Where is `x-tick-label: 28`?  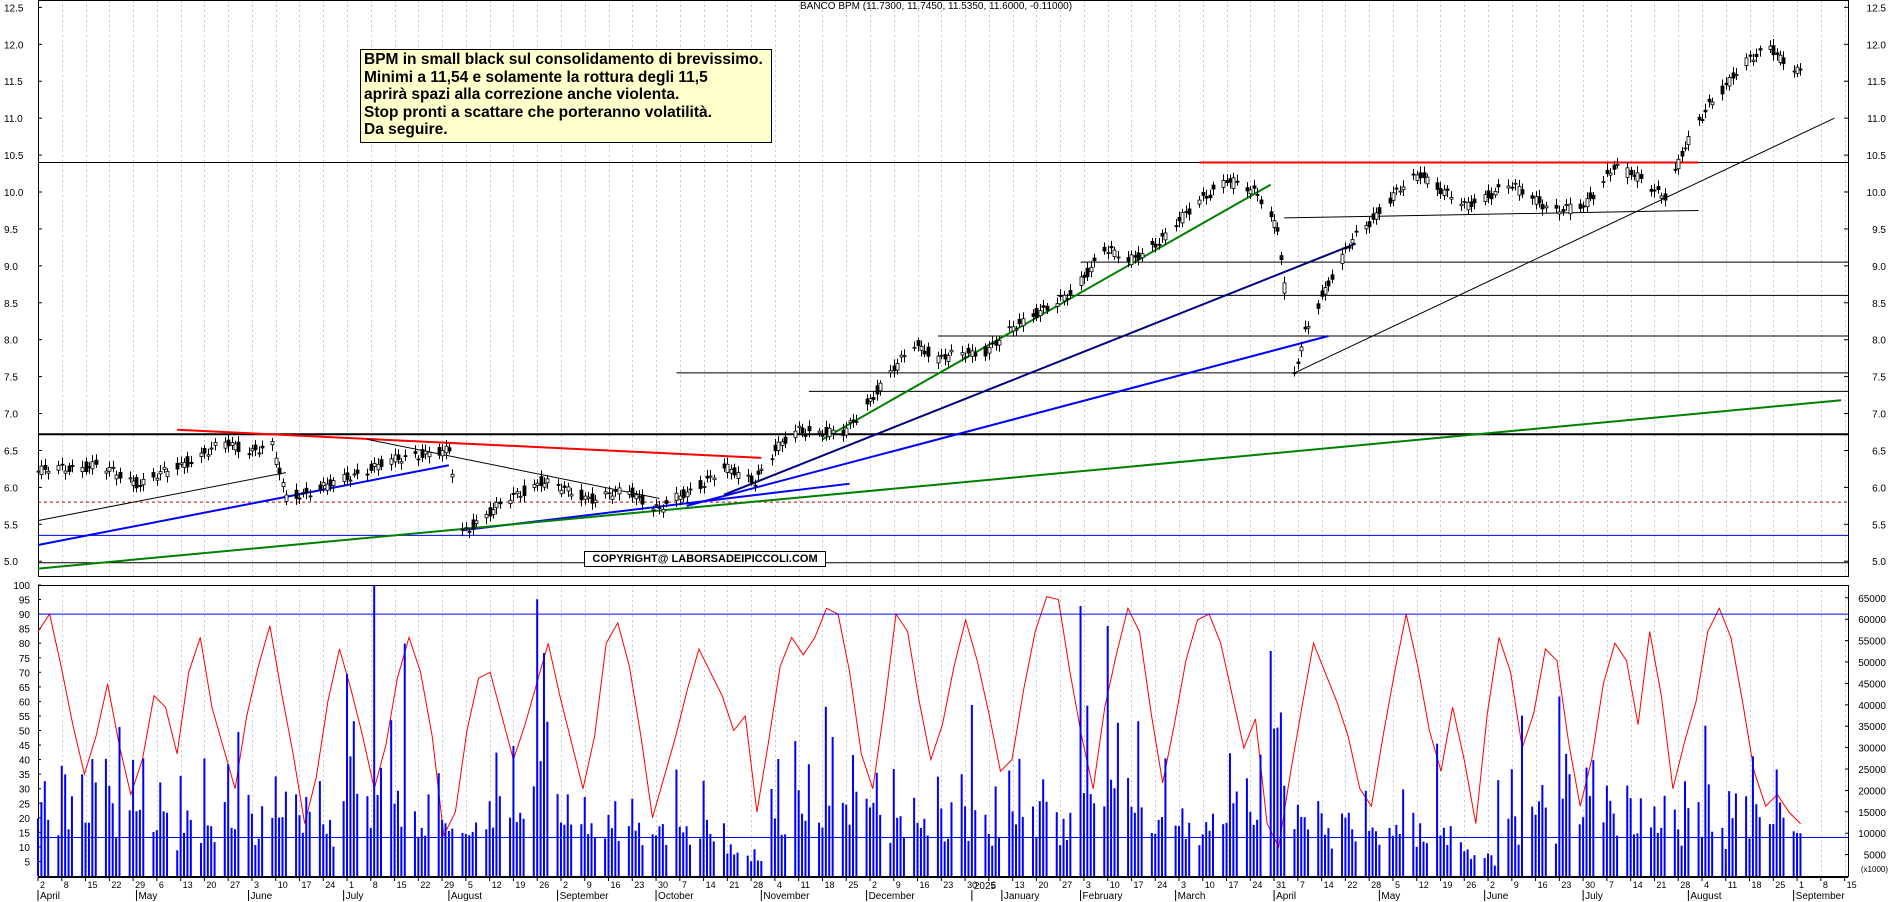
x-tick-label: 28 is located at coordinates (758, 885).